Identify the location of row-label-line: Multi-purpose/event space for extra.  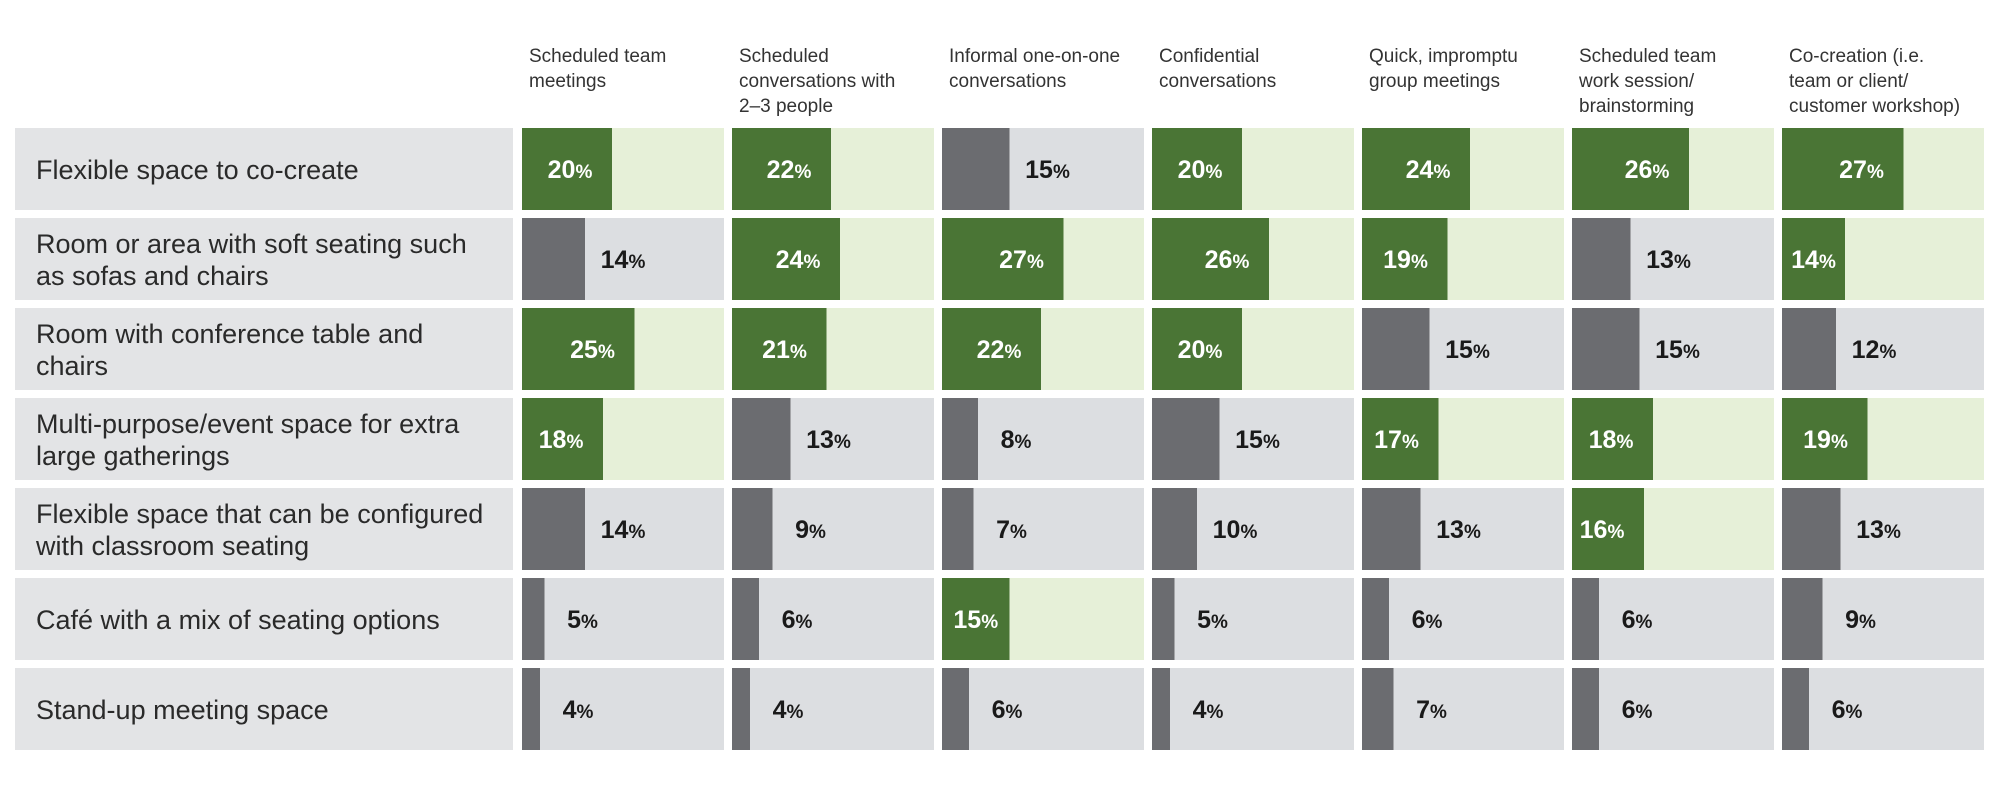
(248, 424).